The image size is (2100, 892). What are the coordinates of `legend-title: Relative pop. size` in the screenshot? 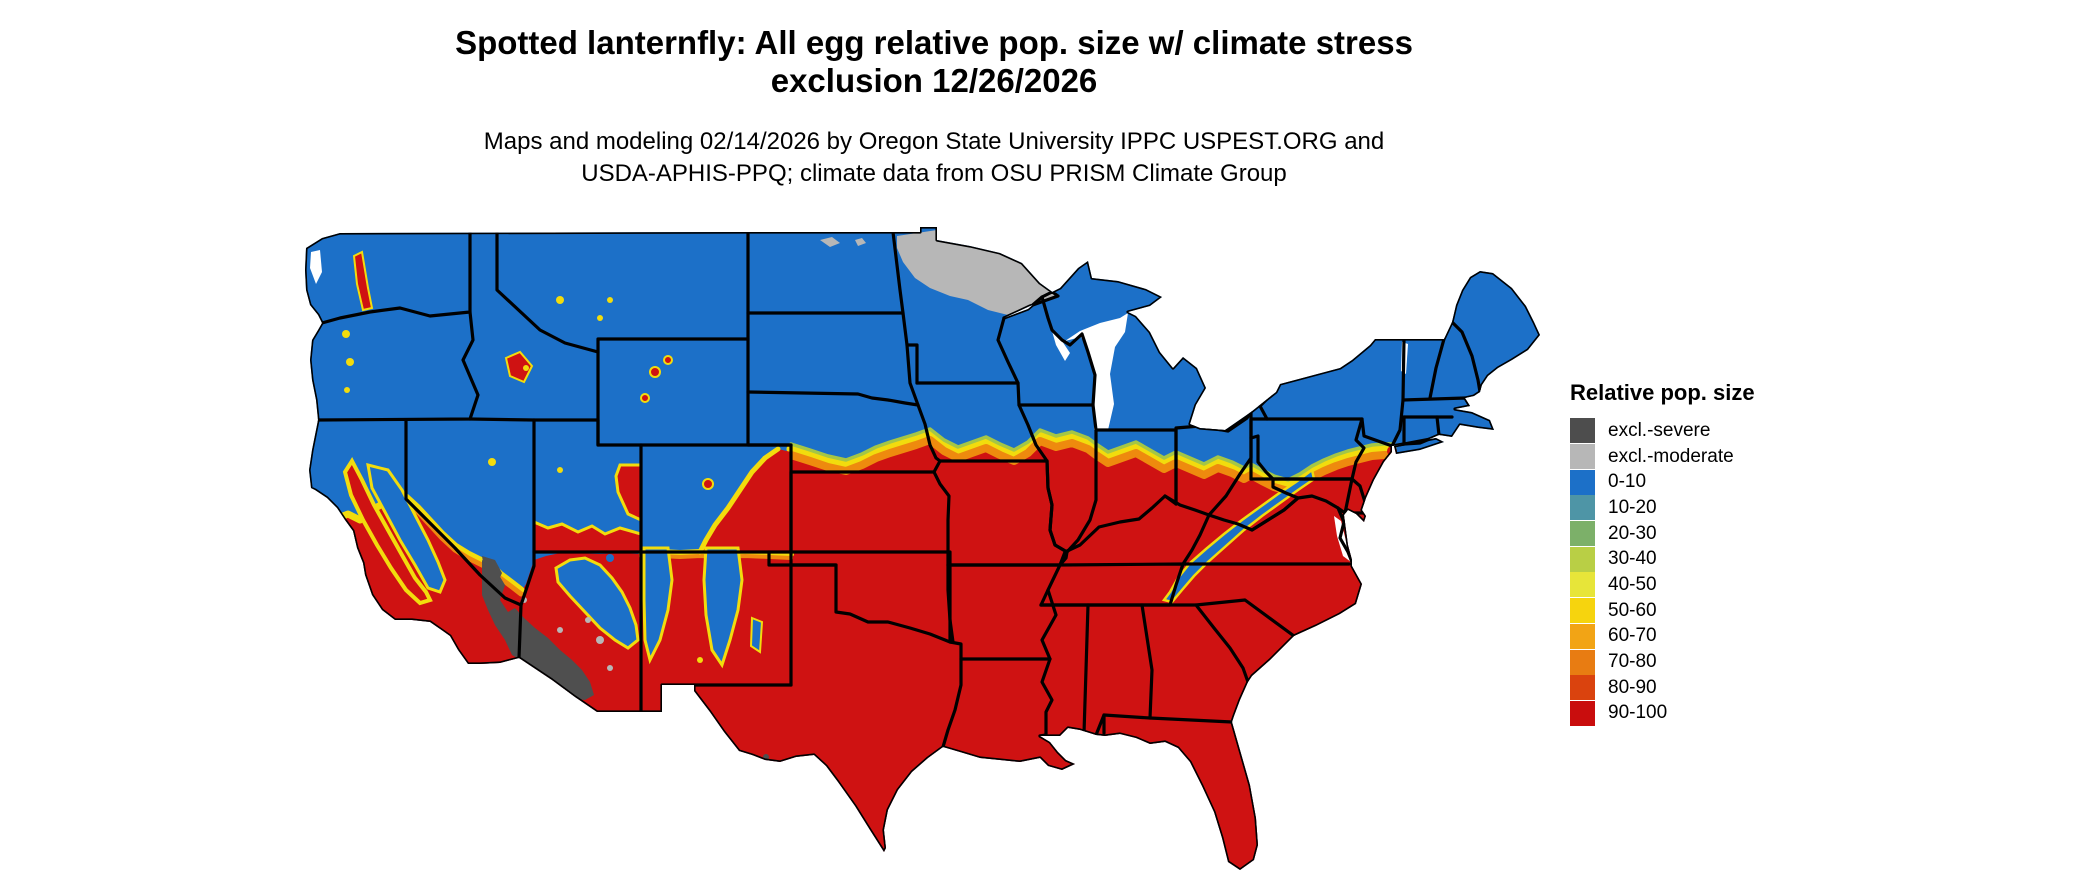 It's located at (1662, 392).